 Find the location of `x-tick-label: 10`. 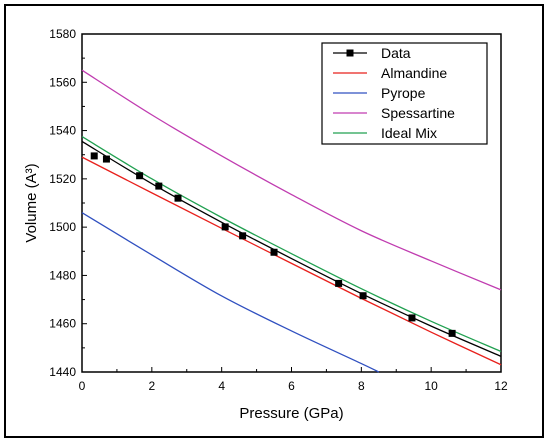

x-tick-label: 10 is located at coordinates (431, 386).